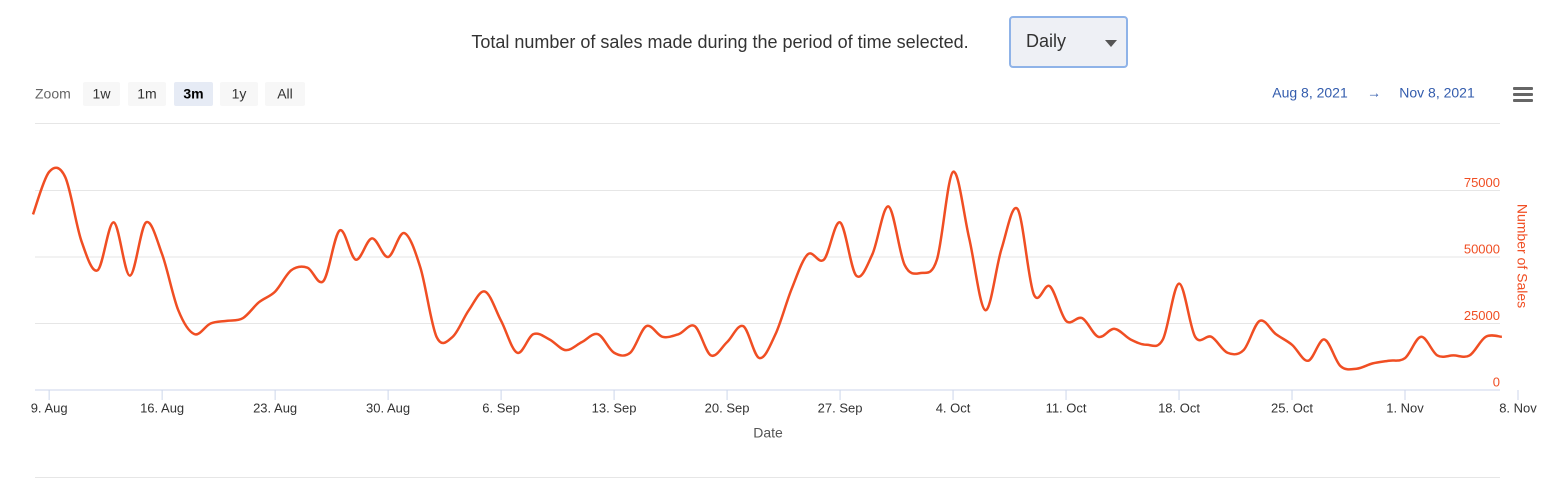  Describe the element at coordinates (1068, 42) in the screenshot. I see `period-select` at that location.